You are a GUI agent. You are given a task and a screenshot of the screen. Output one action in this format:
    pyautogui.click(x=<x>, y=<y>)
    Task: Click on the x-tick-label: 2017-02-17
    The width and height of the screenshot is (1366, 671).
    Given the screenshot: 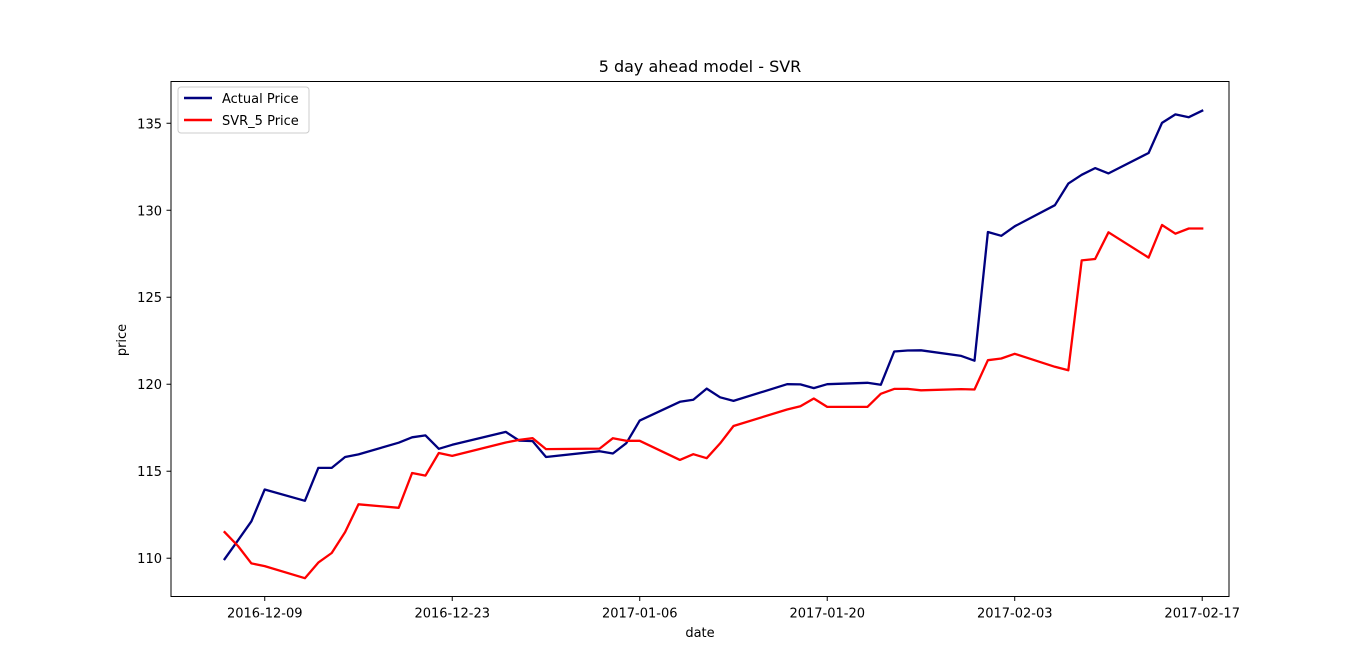 What is the action you would take?
    pyautogui.click(x=1202, y=614)
    